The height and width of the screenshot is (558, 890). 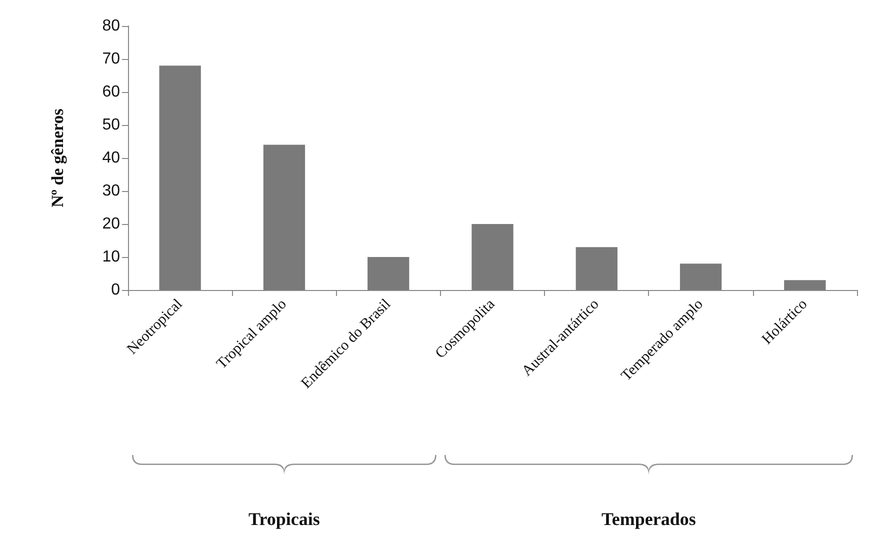 What do you see at coordinates (111, 26) in the screenshot?
I see `y-tick-label: 80` at bounding box center [111, 26].